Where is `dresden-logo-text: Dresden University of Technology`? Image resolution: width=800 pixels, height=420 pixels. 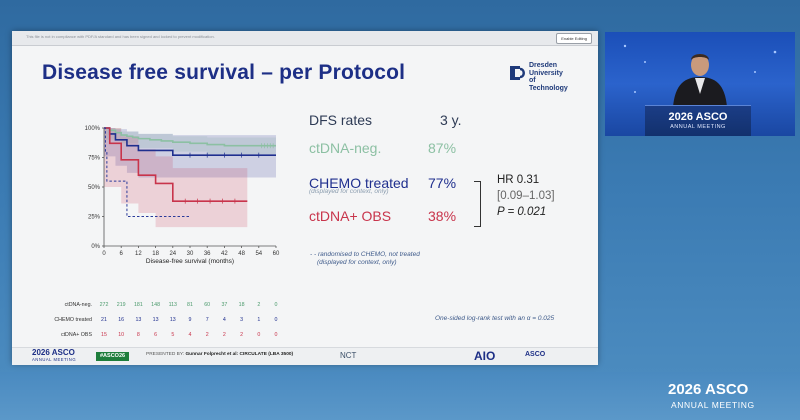 dresden-logo-text: Dresden University of Technology is located at coordinates (548, 77).